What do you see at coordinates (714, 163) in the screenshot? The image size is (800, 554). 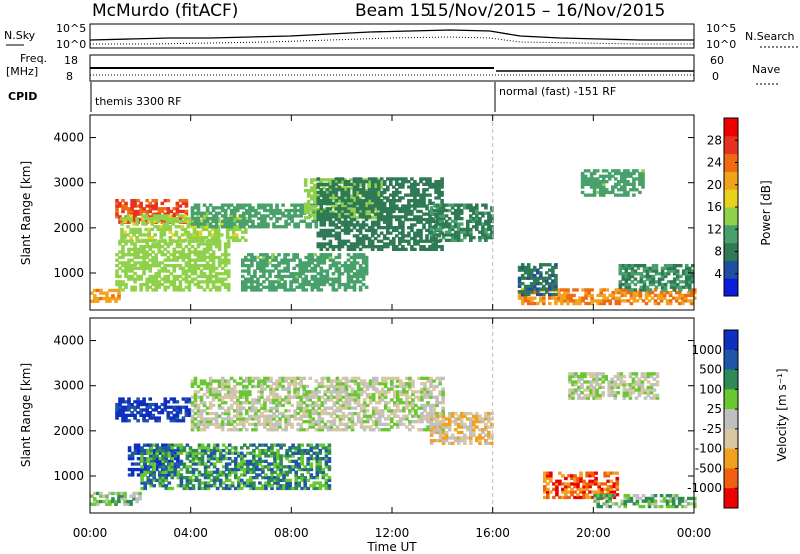 I see `colorbar-tick-label: 24` at bounding box center [714, 163].